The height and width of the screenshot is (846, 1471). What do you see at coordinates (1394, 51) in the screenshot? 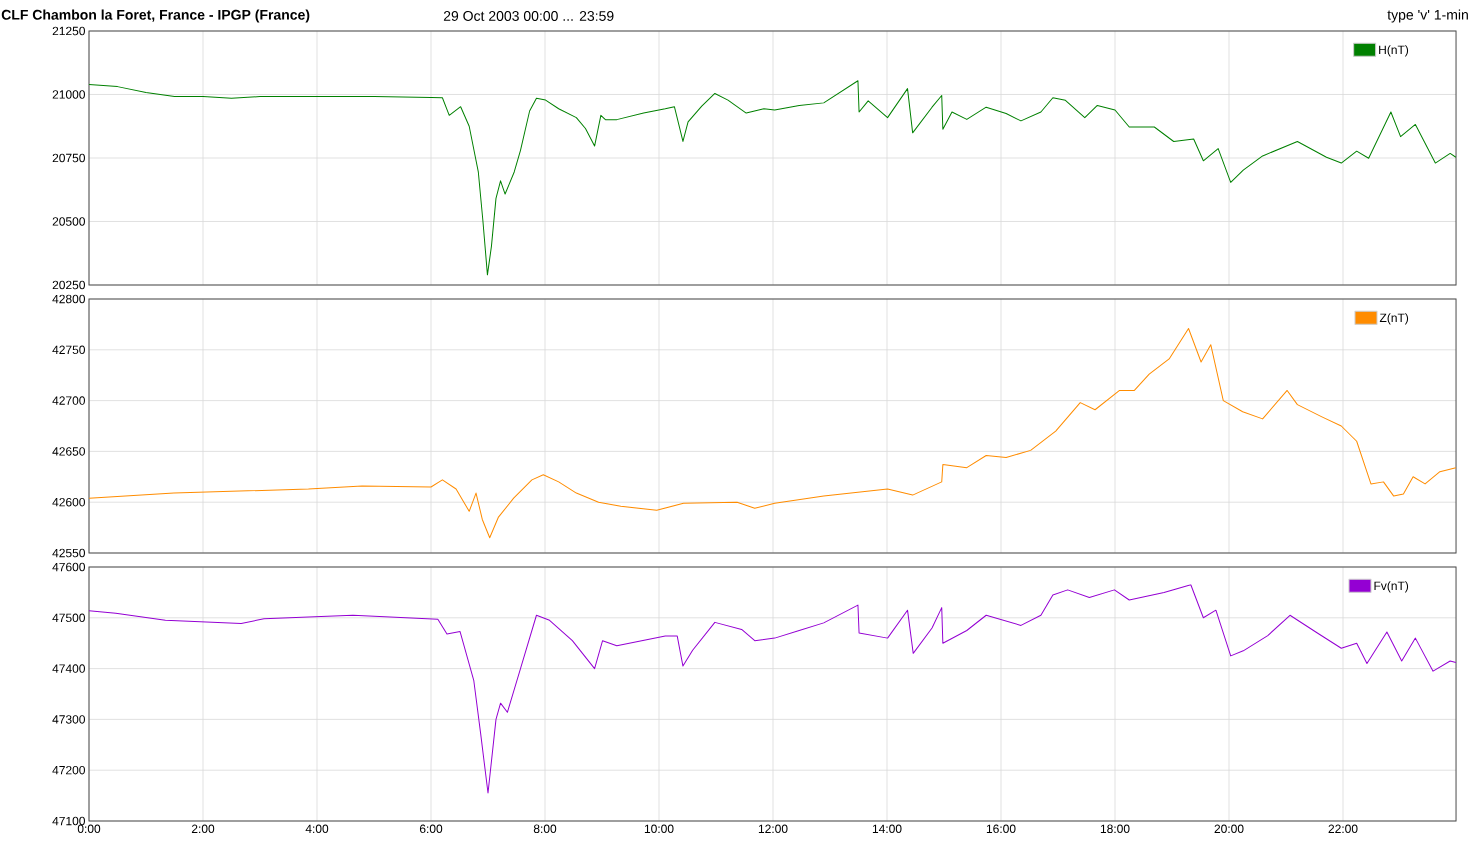
I see `legend-label: H(nT)` at bounding box center [1394, 51].